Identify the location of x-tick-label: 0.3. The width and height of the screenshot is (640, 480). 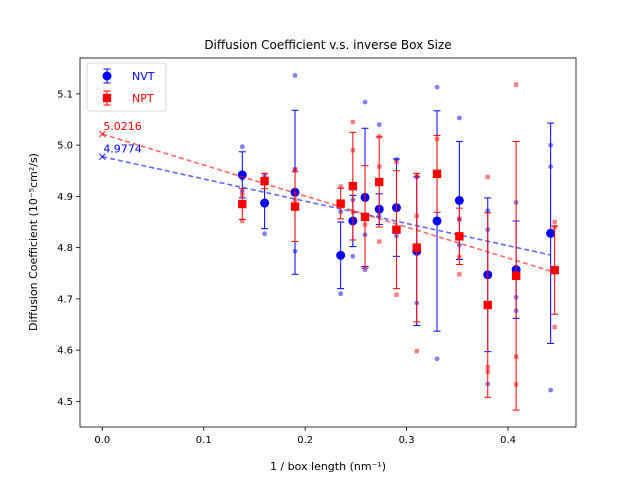
(407, 440).